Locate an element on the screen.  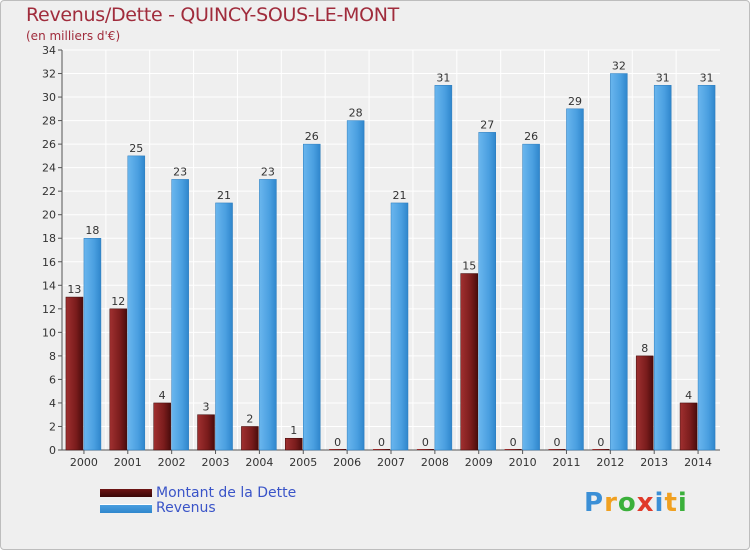
data-label-revenus: 27 is located at coordinates (487, 124).